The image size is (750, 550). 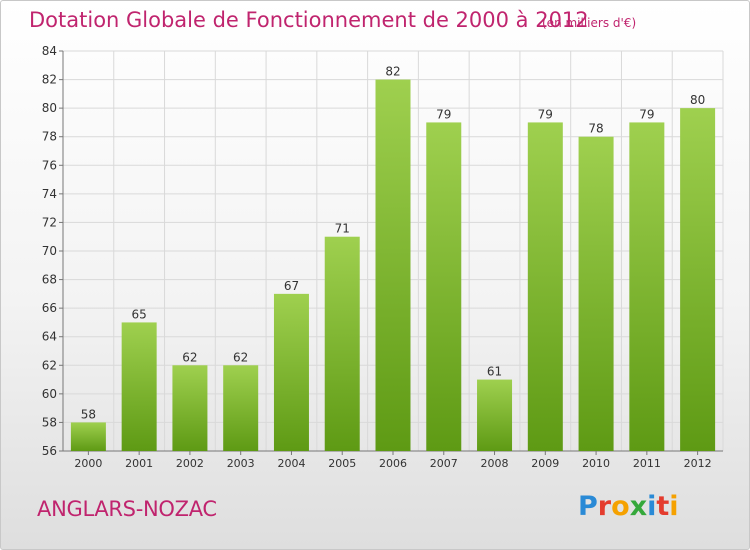 I want to click on bar-2002, so click(x=190, y=408).